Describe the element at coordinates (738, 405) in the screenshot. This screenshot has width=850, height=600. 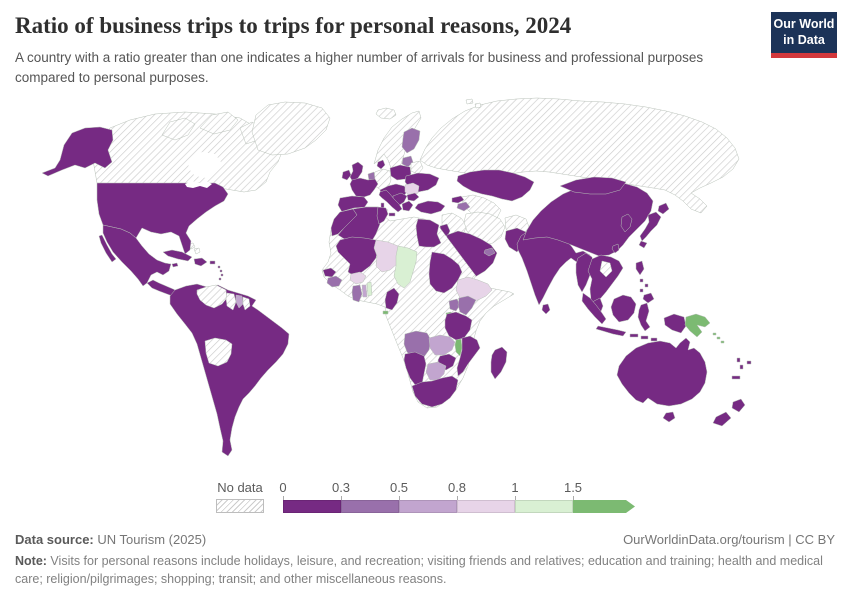
I see `map-region-new-zealand-north: New Zealand` at that location.